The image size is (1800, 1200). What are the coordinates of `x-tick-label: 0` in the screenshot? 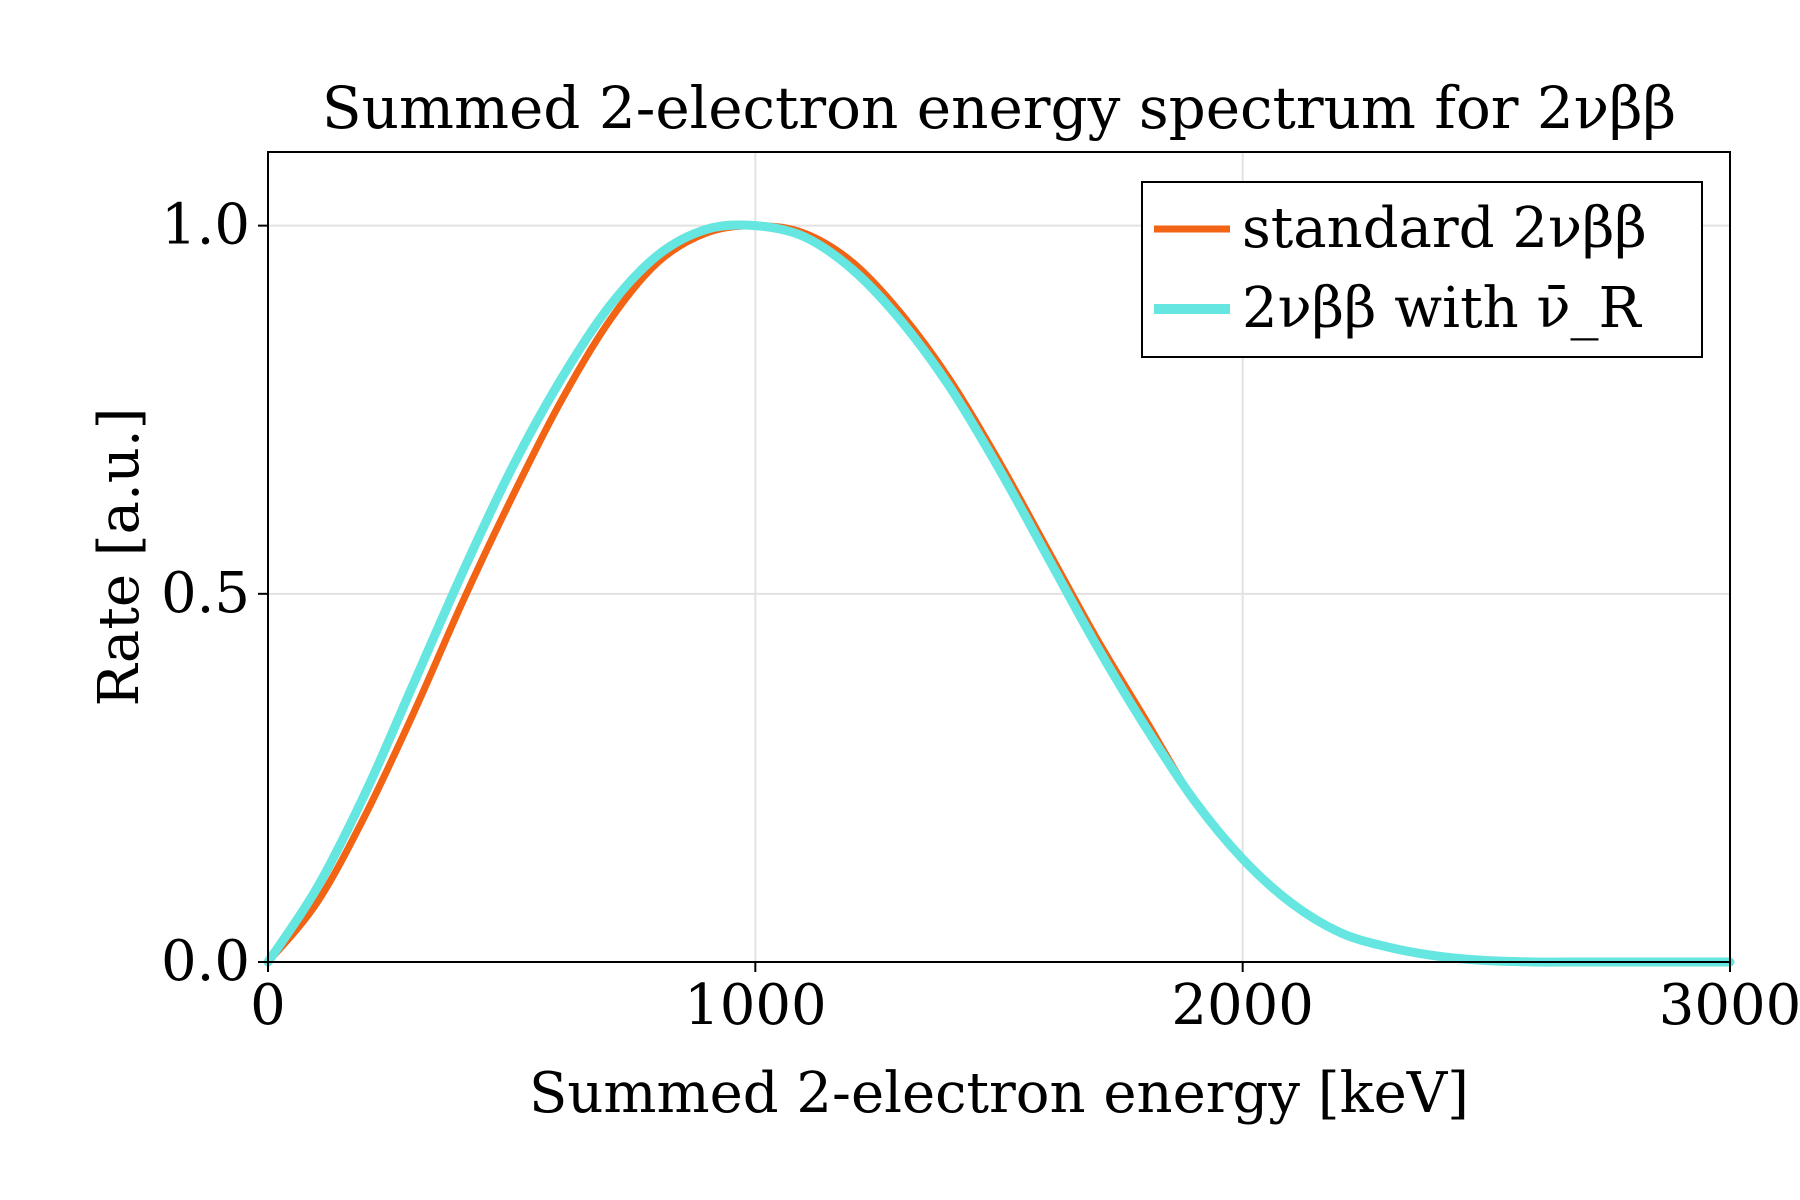 It's located at (268, 1005).